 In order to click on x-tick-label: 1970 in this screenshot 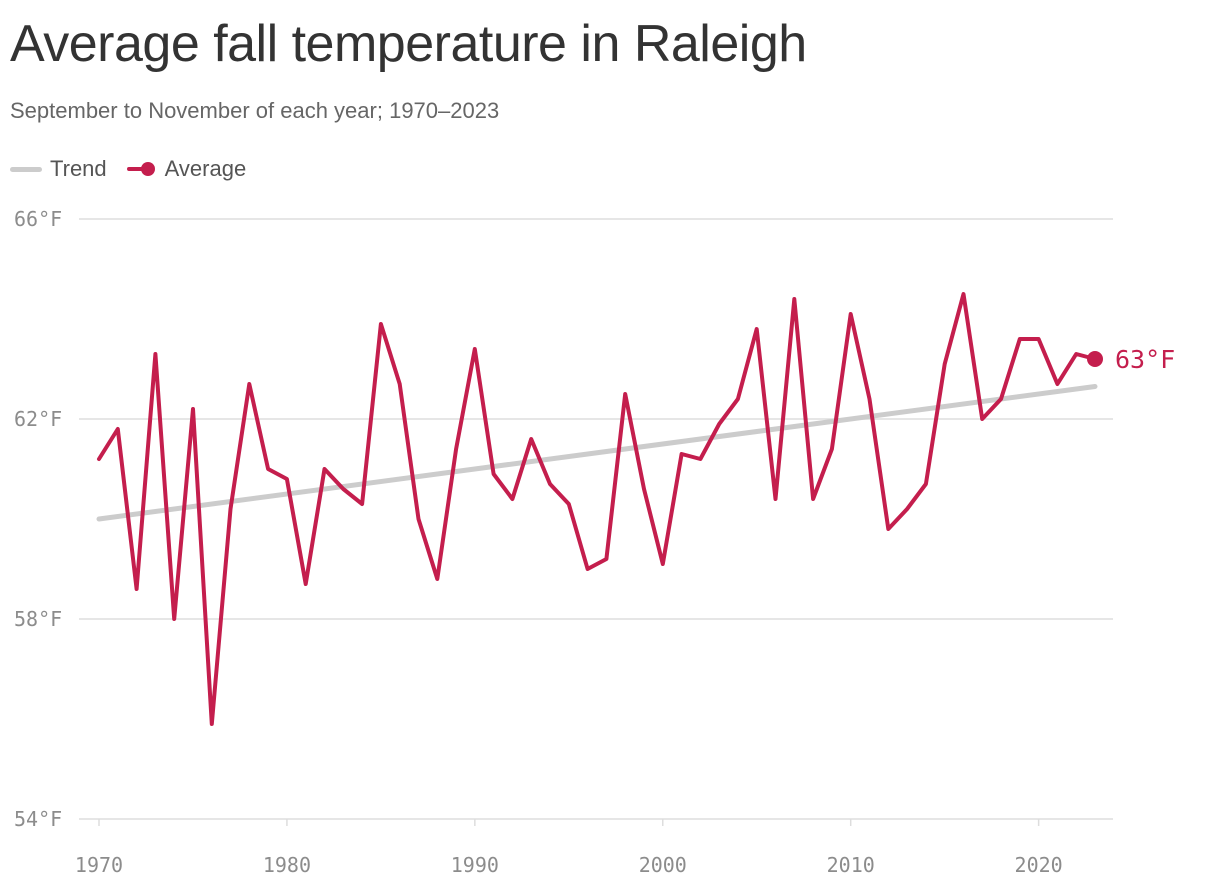, I will do `click(99, 865)`.